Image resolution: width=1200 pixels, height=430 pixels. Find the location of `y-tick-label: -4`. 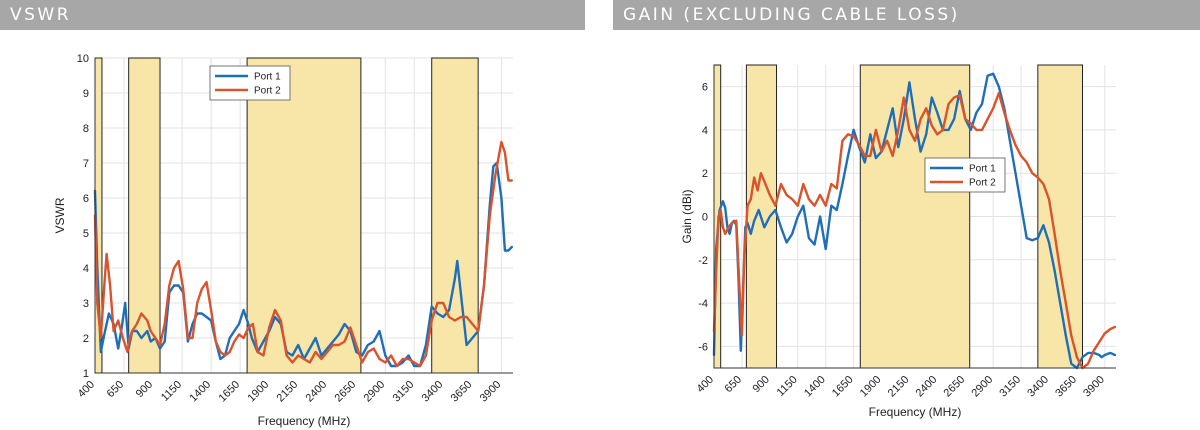

y-tick-label: -4 is located at coordinates (703, 304).